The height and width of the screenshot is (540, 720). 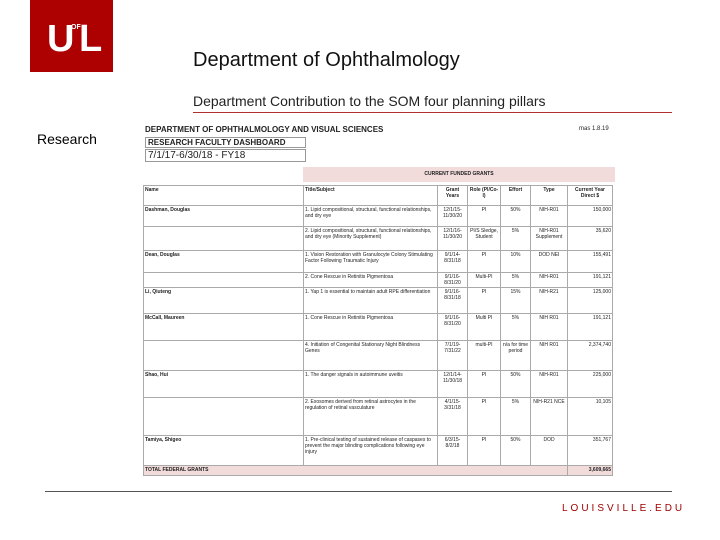 I want to click on sheet-subtitle: RESEARCH FACULTY DASHBOARD, so click(x=225, y=142).